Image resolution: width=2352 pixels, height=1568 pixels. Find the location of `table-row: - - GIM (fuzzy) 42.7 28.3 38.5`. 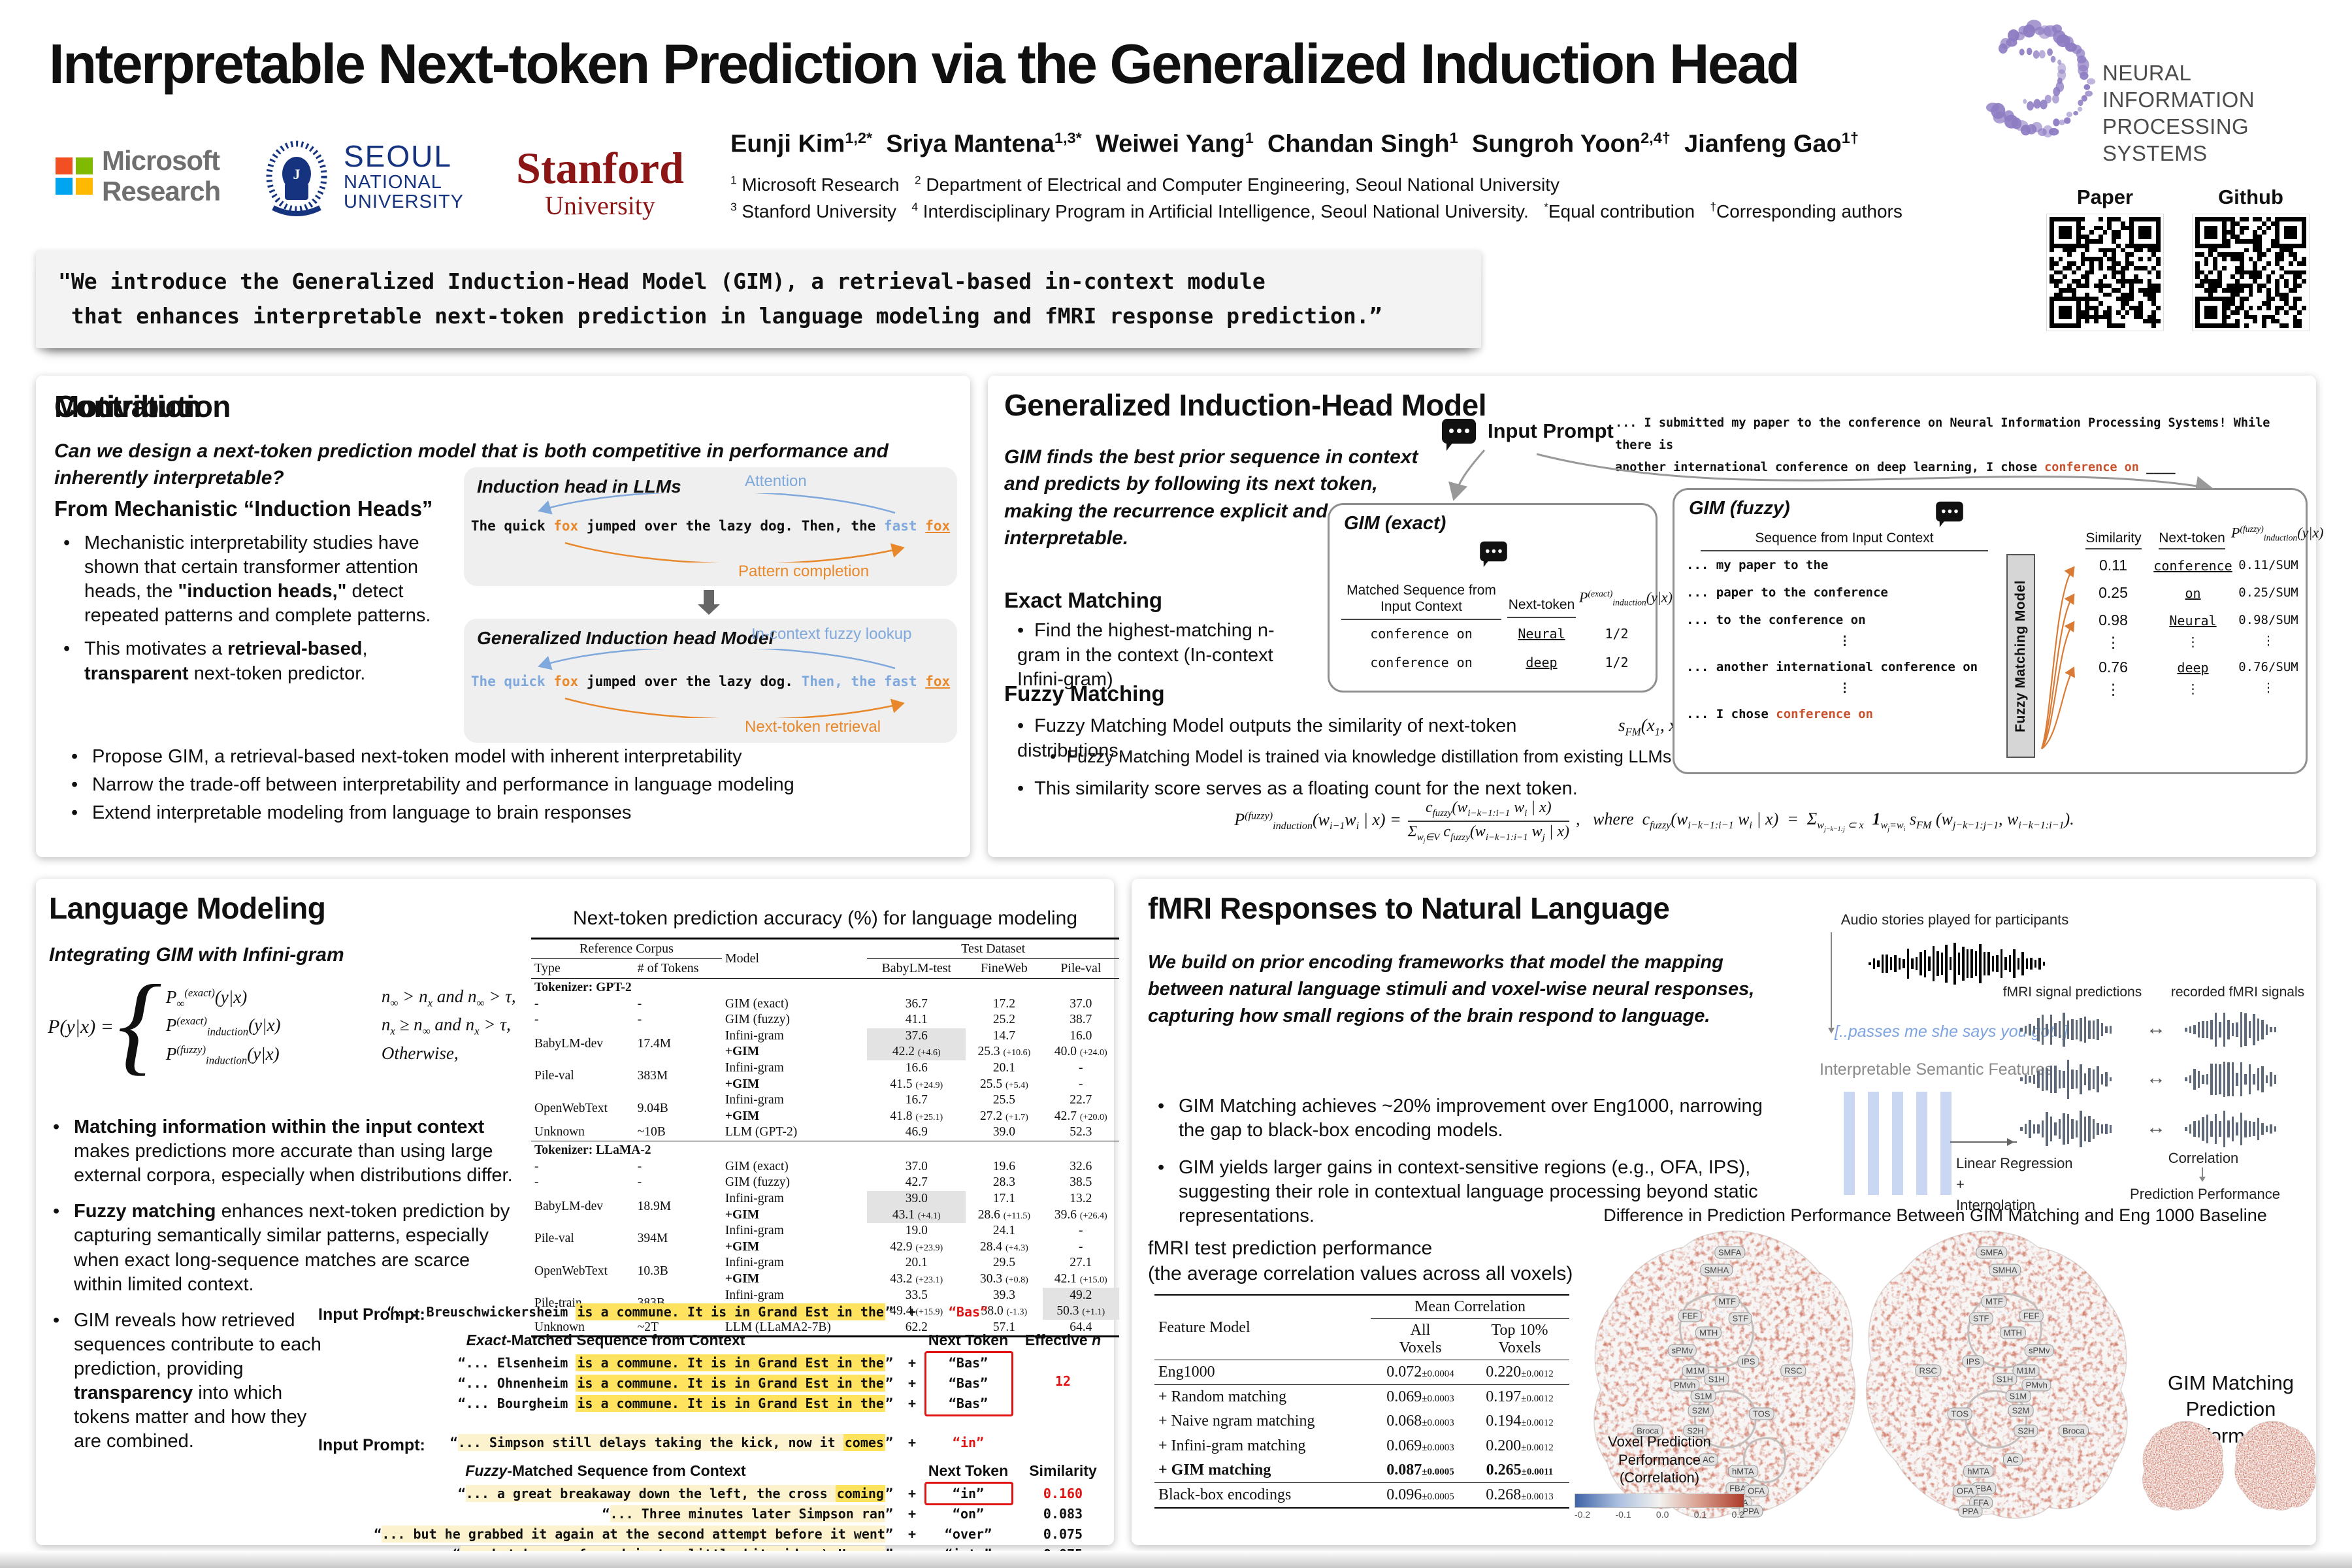

table-row: - - GIM (fuzzy) 42.7 28.3 38.5 is located at coordinates (813, 1182).